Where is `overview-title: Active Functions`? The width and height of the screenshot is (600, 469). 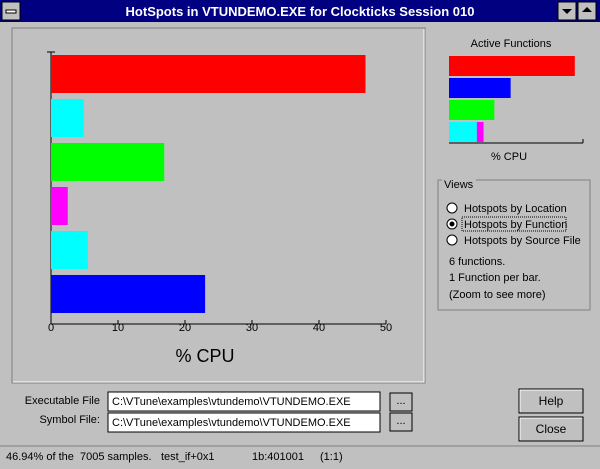
overview-title: Active Functions is located at coordinates (511, 44).